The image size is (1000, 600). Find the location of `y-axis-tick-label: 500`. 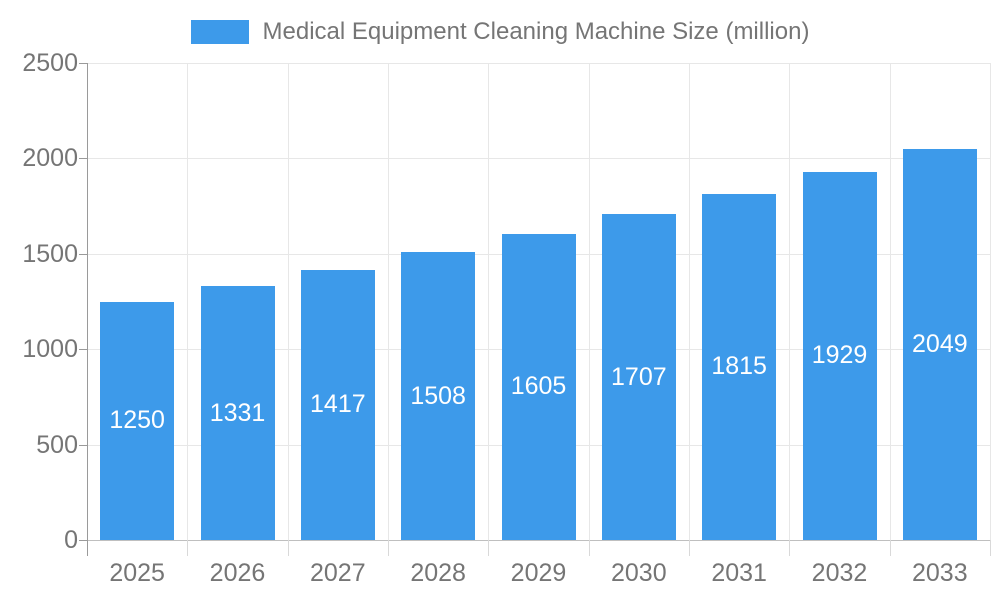

y-axis-tick-label: 500 is located at coordinates (57, 444).